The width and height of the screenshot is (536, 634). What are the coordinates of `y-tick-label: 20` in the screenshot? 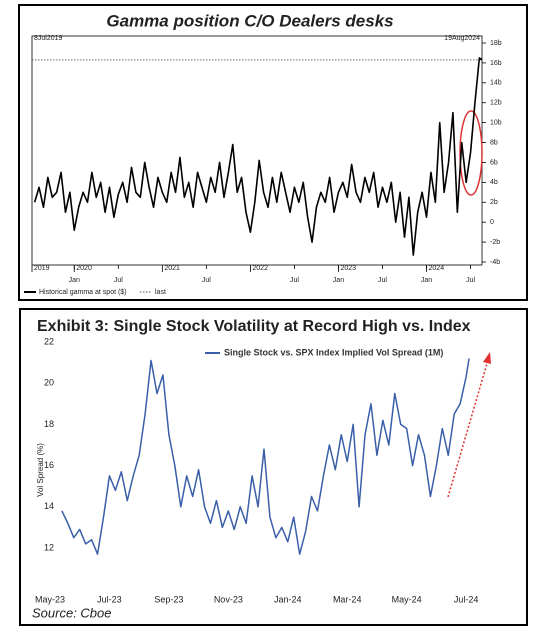 It's located at (49, 383).